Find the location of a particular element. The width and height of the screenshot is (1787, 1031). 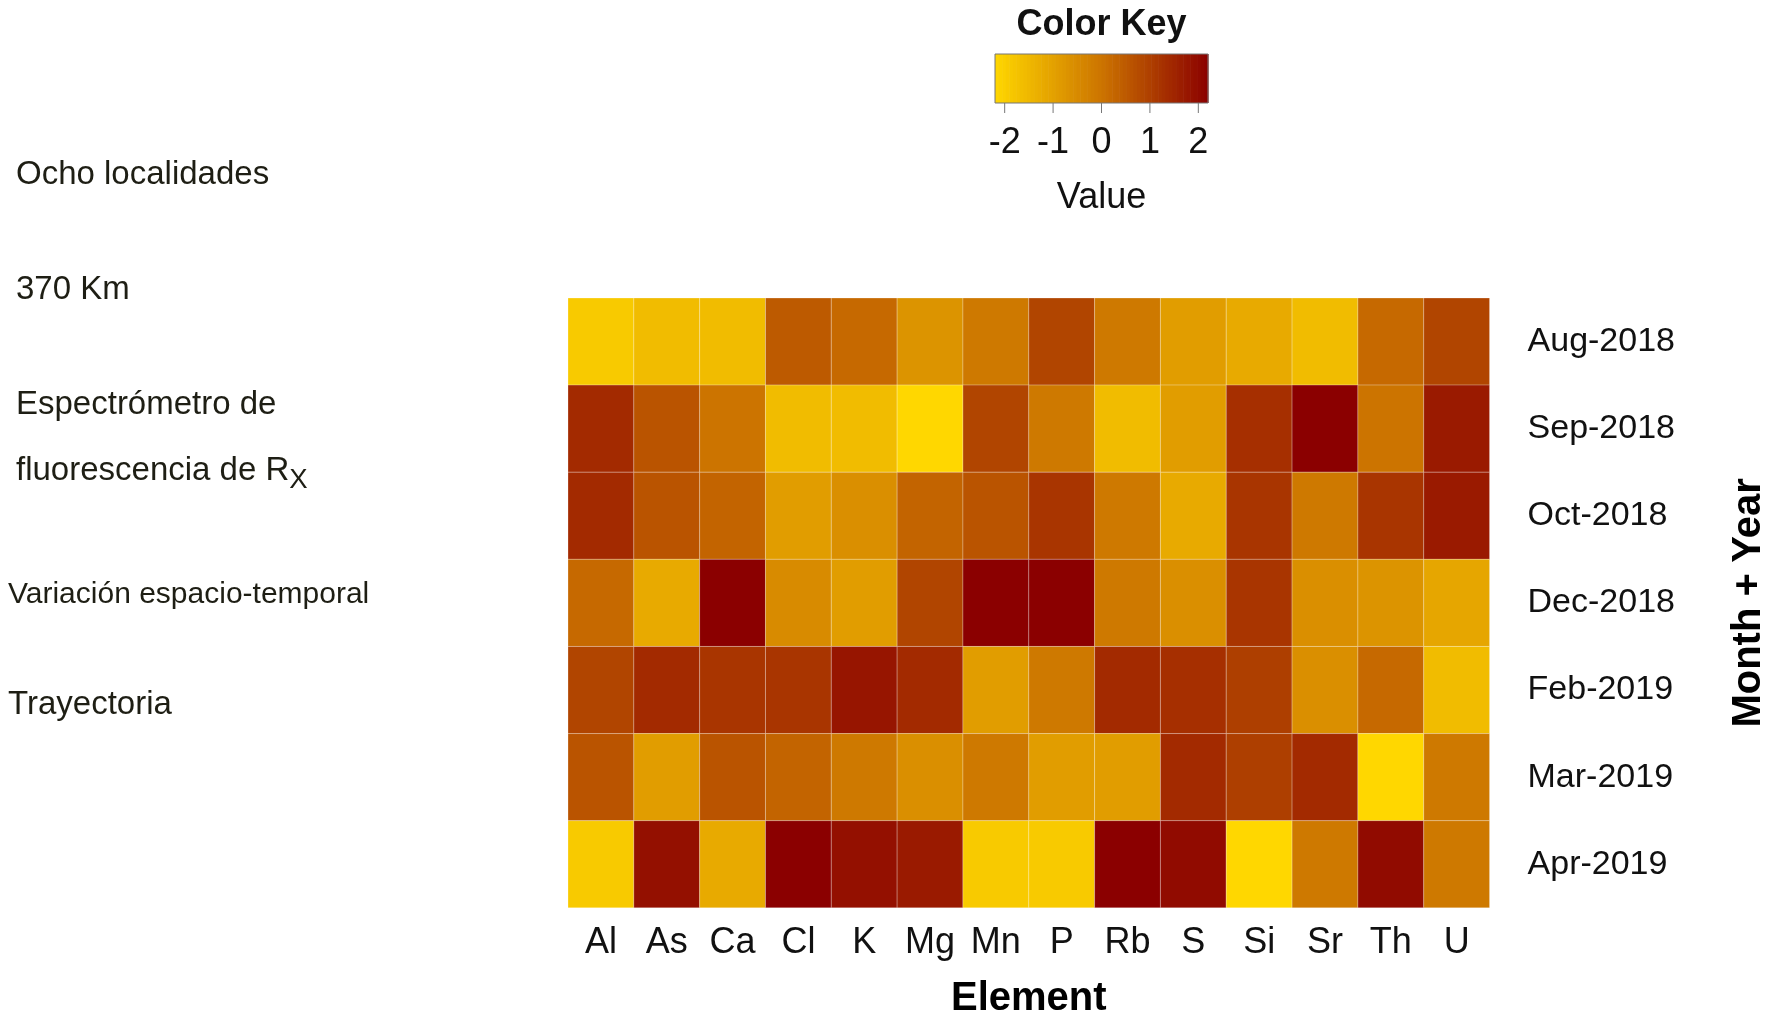

y-tick-label: Mar-2019 is located at coordinates (1600, 774).